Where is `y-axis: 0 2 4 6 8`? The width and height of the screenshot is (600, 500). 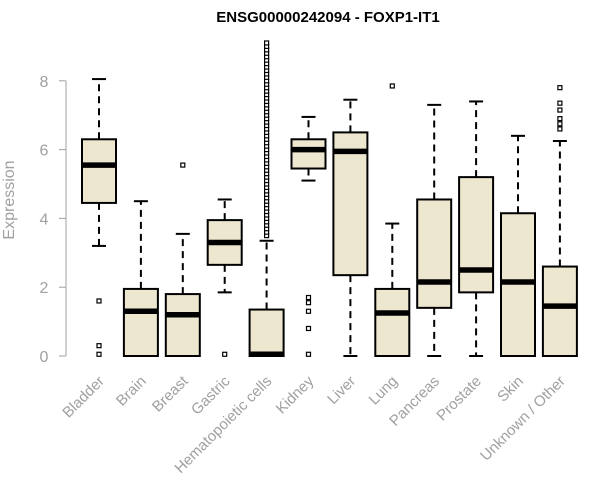
y-axis: 0 2 4 6 8 is located at coordinates (53, 220).